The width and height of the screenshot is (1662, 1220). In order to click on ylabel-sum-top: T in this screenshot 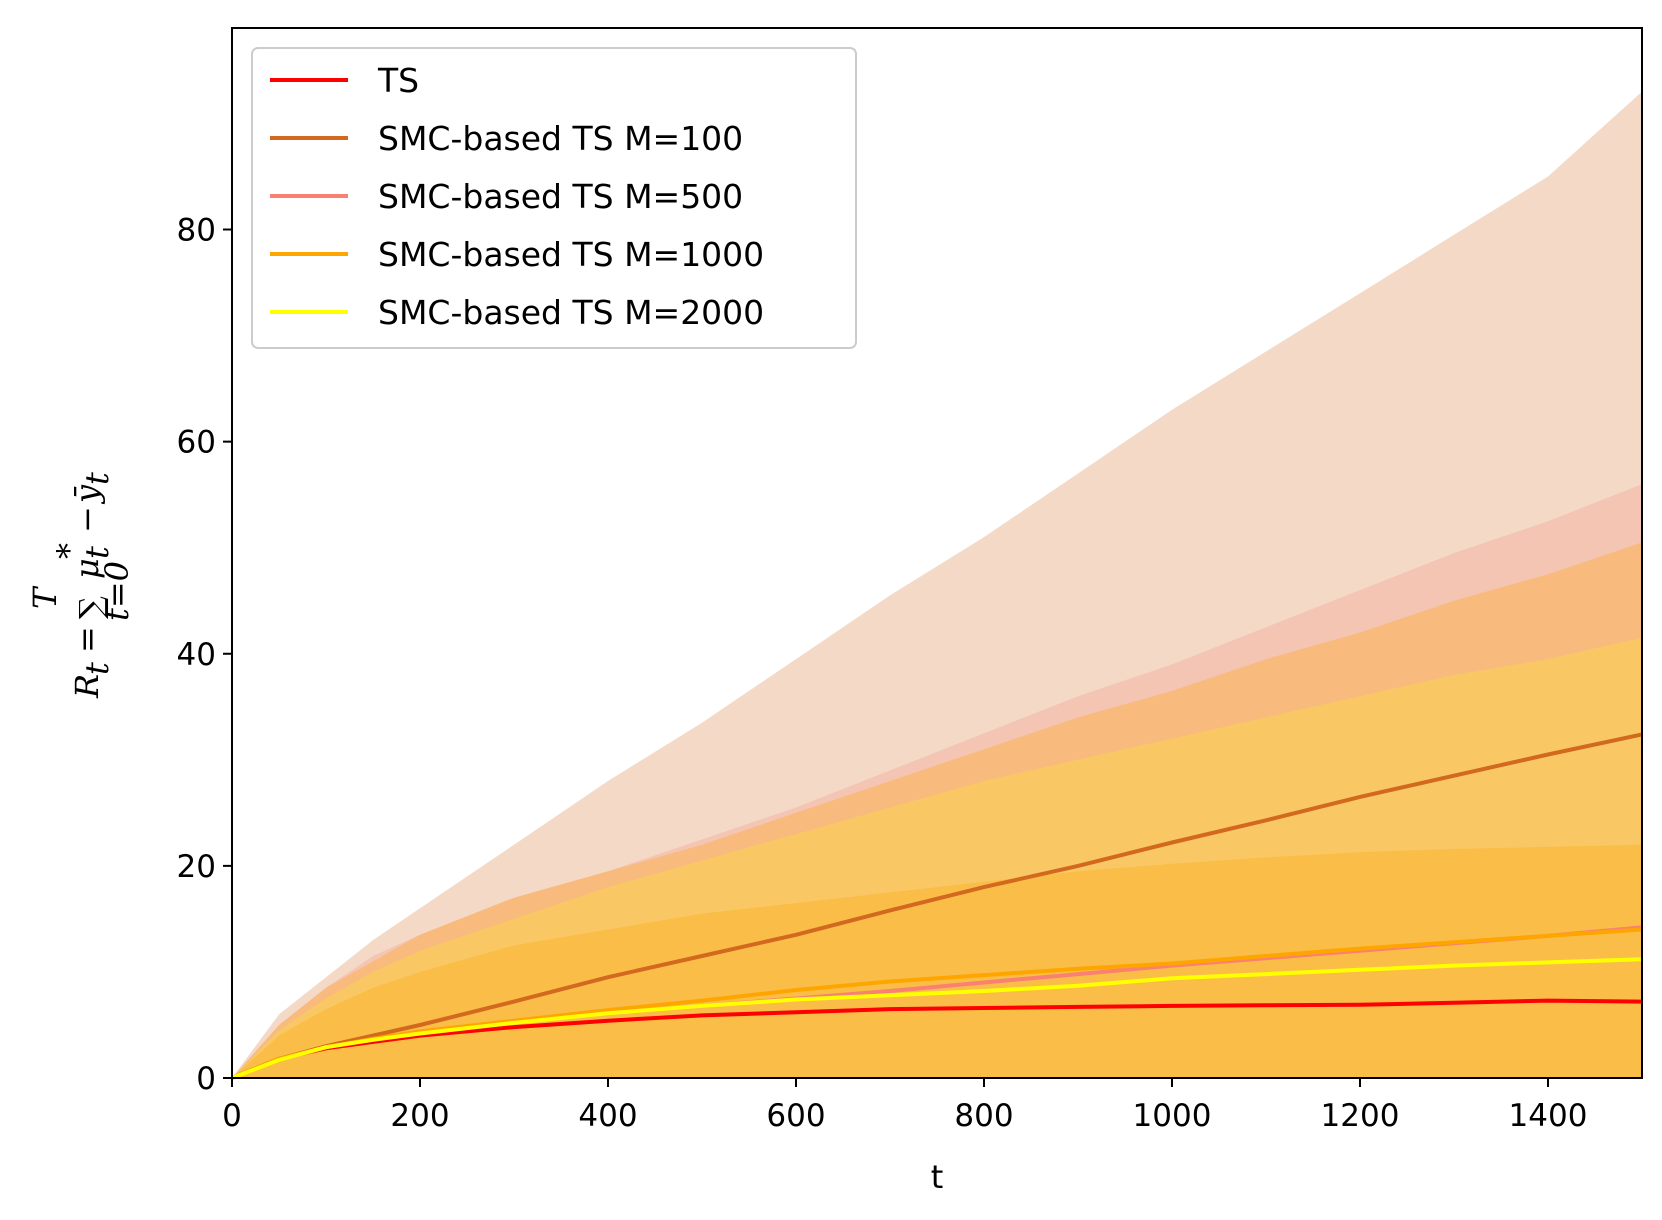, I will do `click(45, 597)`.